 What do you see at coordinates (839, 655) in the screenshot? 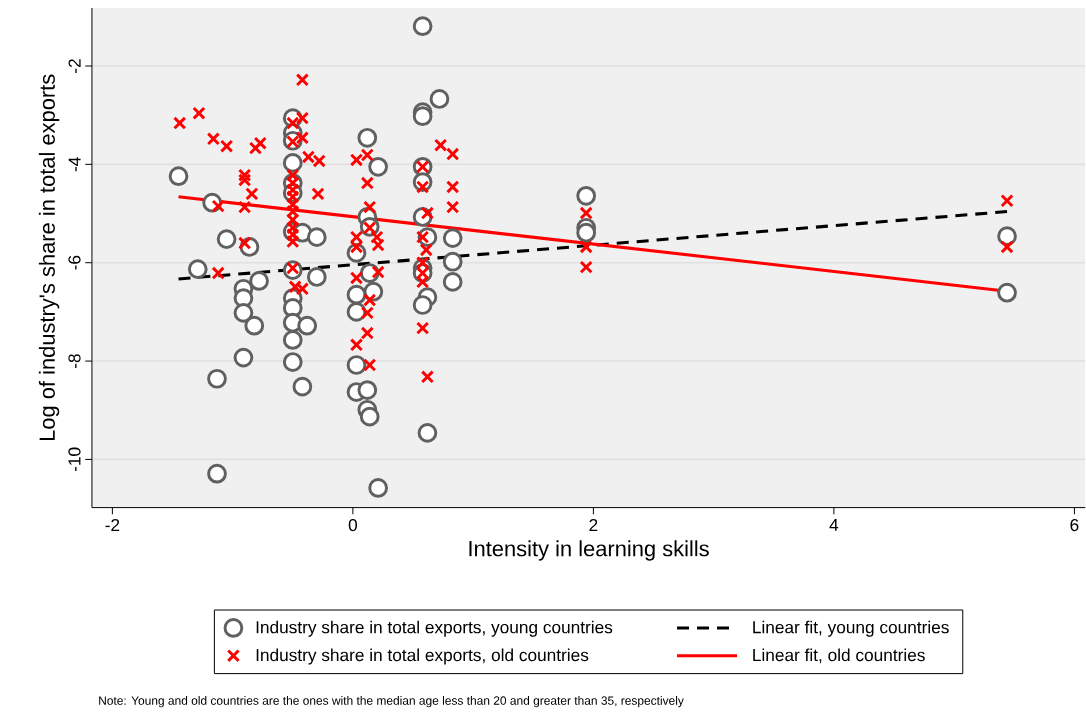
I see `legend-label: Linear fit, old countries` at bounding box center [839, 655].